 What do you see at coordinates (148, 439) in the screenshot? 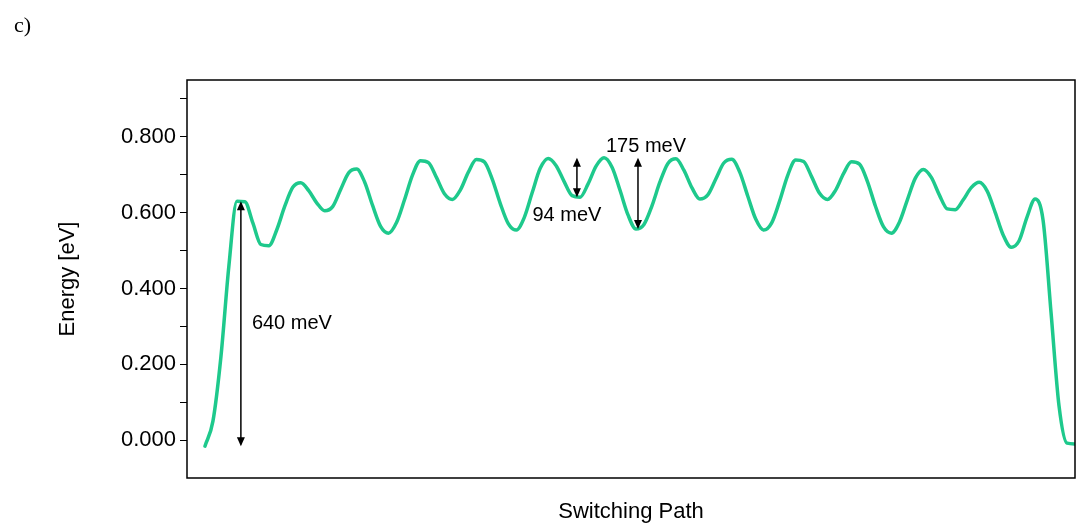
I see `y-tick-label: 0.000` at bounding box center [148, 439].